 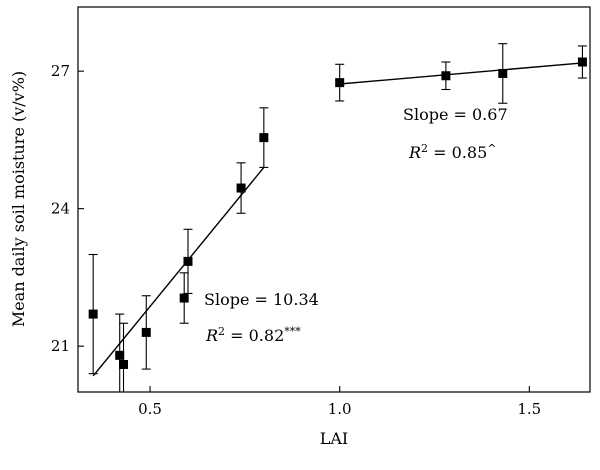 I want to click on x-tick-label: 0.5, so click(x=150, y=409).